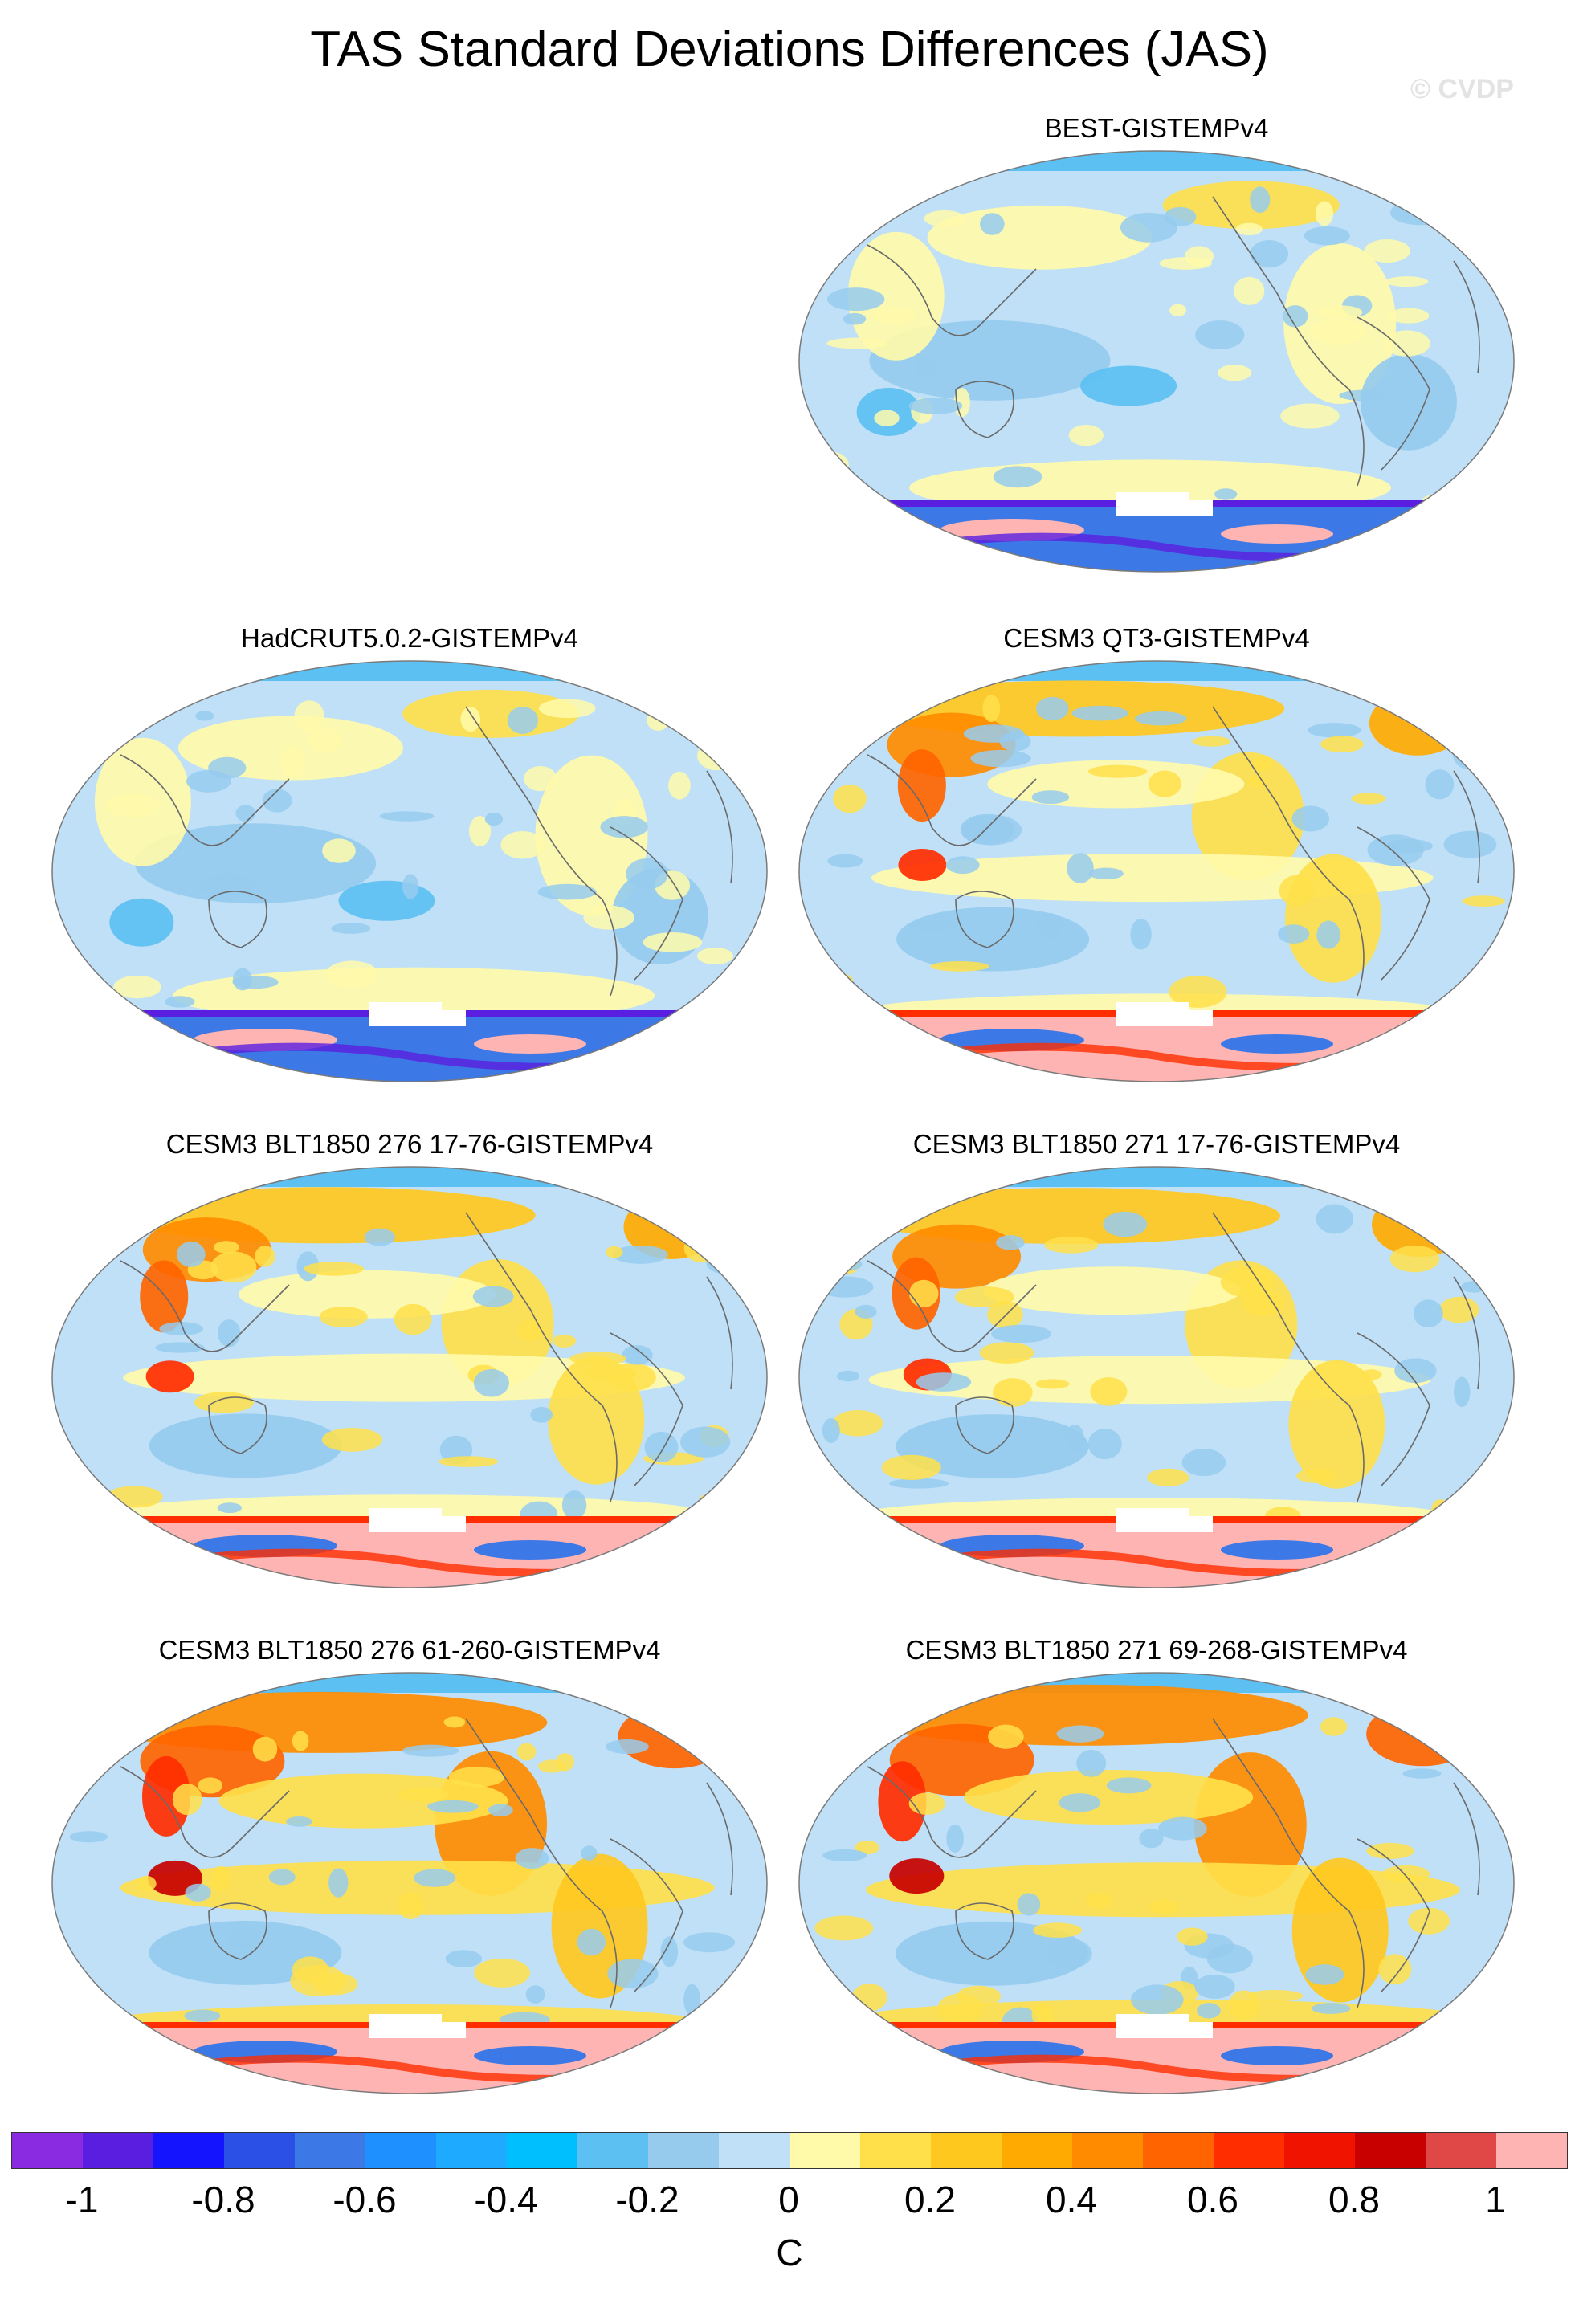 The height and width of the screenshot is (2324, 1579). Describe the element at coordinates (446, 2030) in the screenshot. I see `missing-data` at that location.